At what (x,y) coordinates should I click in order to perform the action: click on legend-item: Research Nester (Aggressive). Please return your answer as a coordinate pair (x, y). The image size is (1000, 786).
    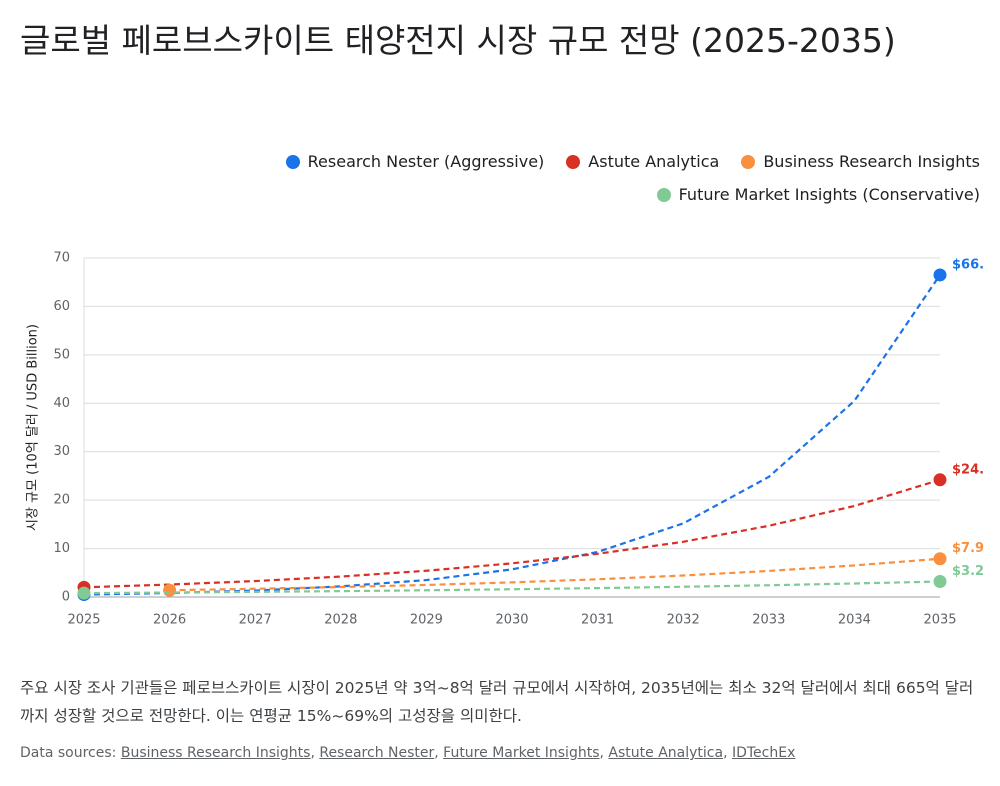
    Looking at the image, I should click on (415, 161).